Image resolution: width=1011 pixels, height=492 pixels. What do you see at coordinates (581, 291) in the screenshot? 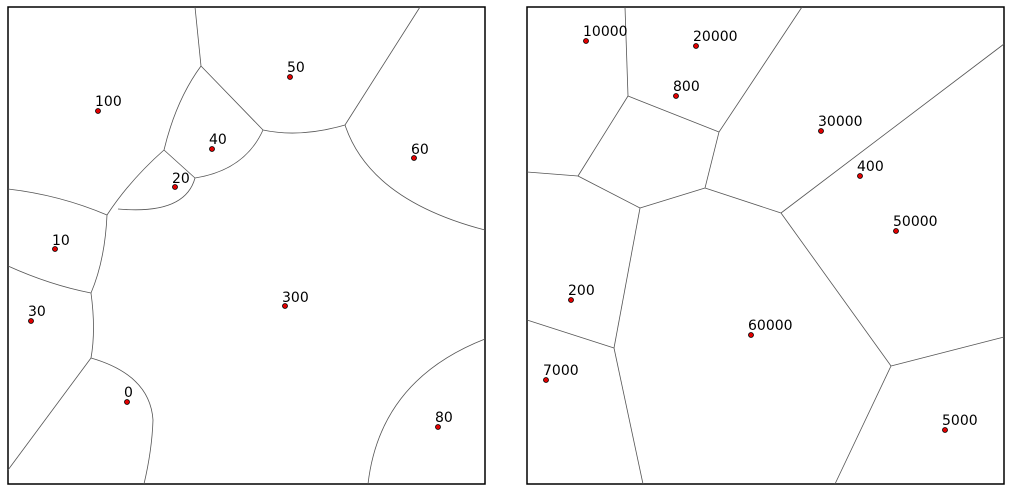
I see `site-label: 200` at bounding box center [581, 291].